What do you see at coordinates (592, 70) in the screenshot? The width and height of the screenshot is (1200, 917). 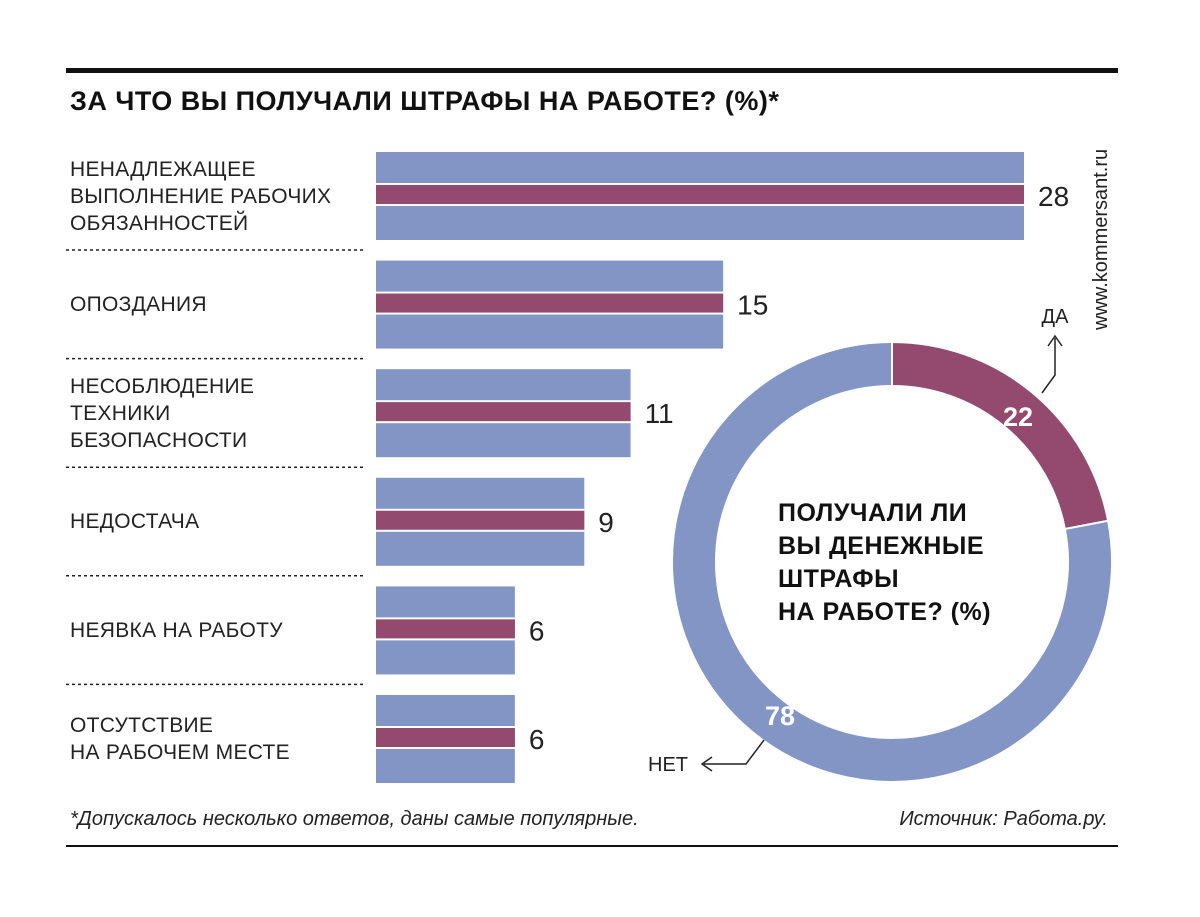 I see `top-rule` at bounding box center [592, 70].